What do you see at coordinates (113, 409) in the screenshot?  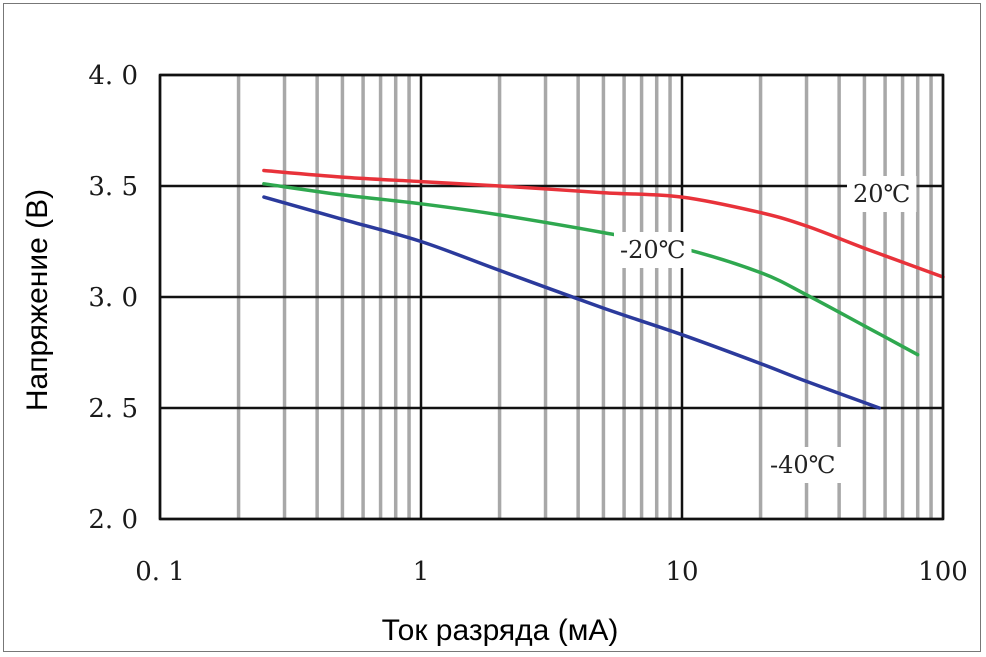 I see `y-tick-label: 2. 5` at bounding box center [113, 409].